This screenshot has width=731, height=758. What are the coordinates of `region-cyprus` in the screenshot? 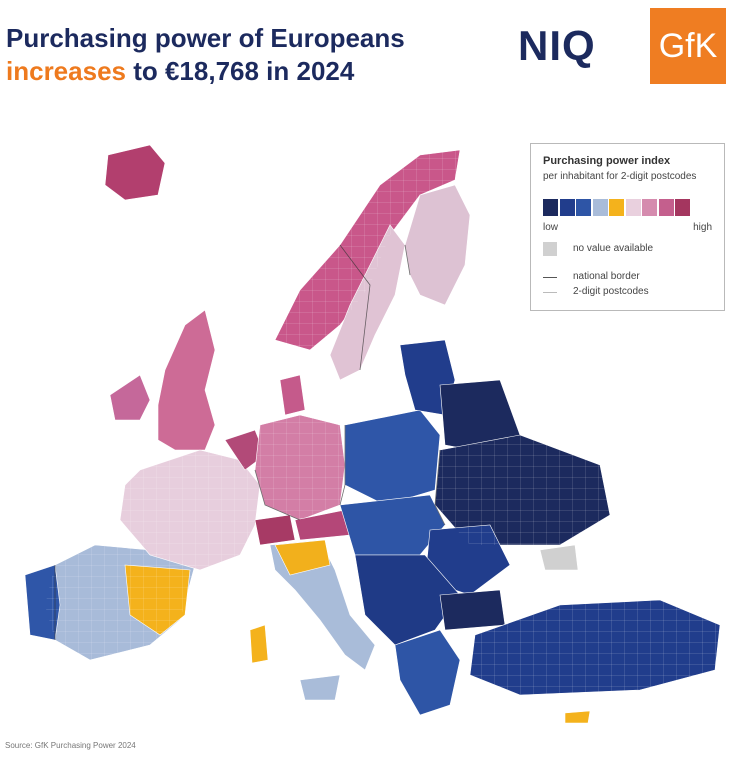 It's located at (577, 717).